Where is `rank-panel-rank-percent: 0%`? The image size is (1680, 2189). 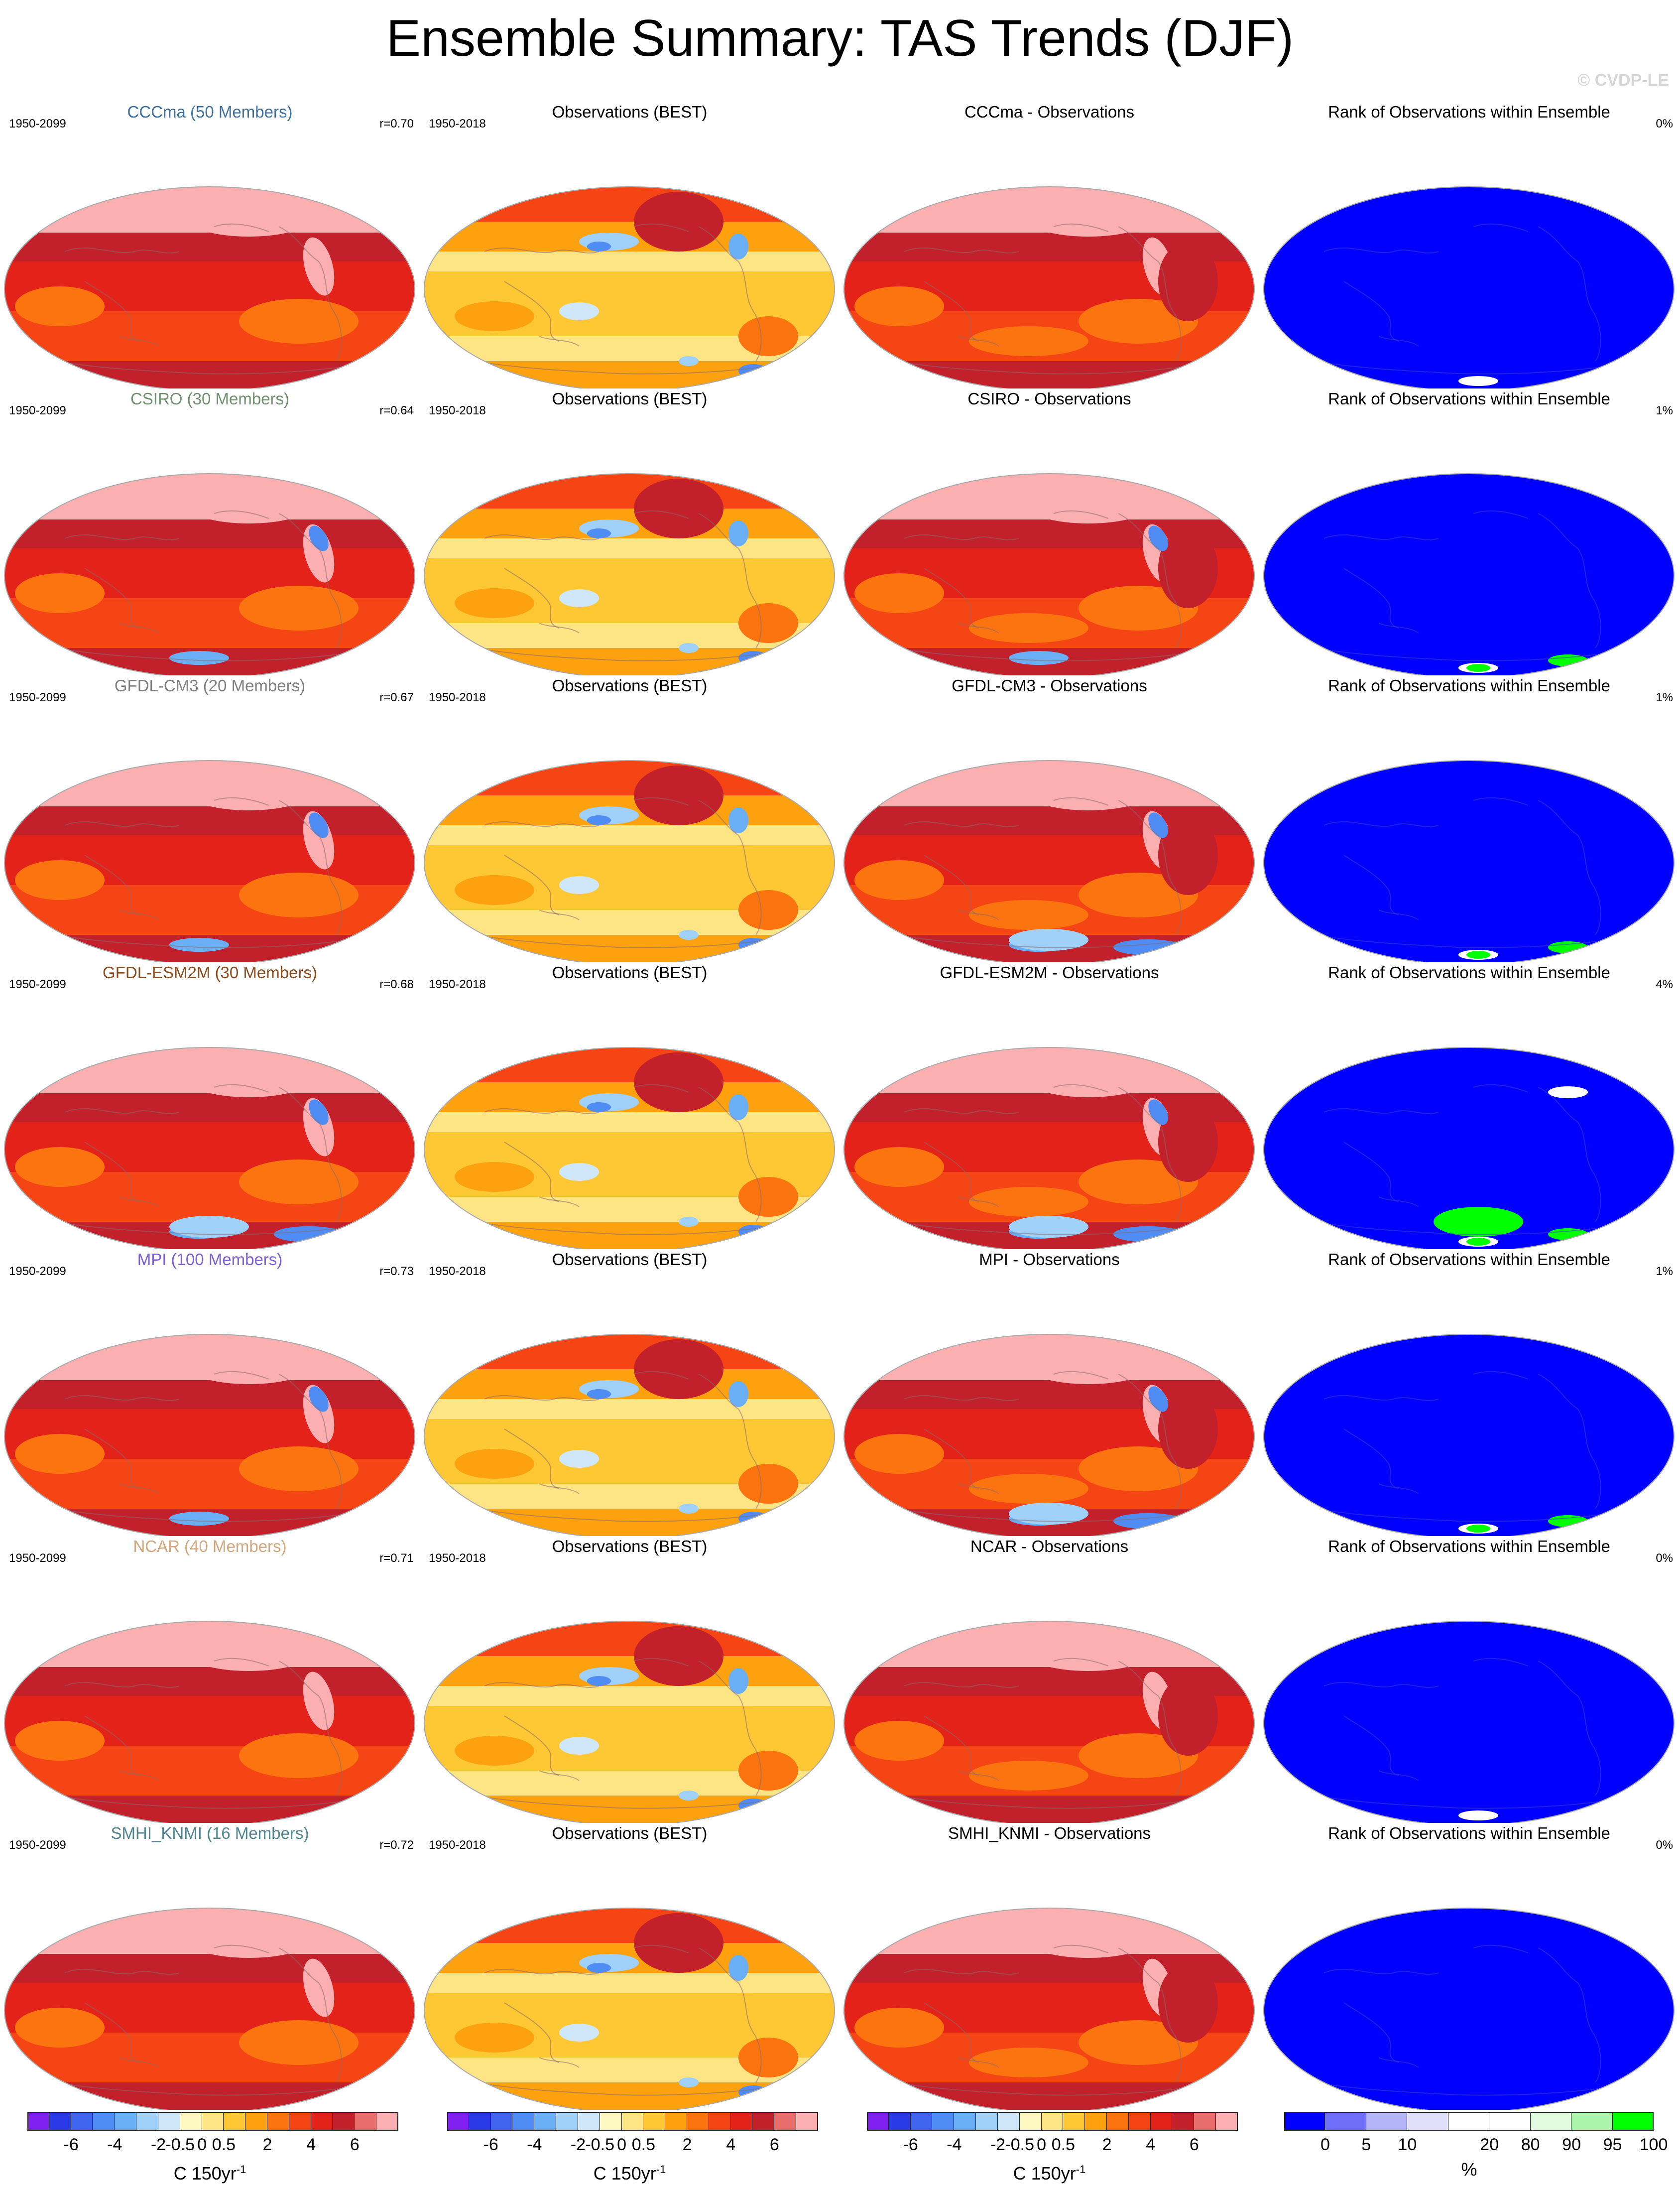 rank-panel-rank-percent: 0% is located at coordinates (1664, 1845).